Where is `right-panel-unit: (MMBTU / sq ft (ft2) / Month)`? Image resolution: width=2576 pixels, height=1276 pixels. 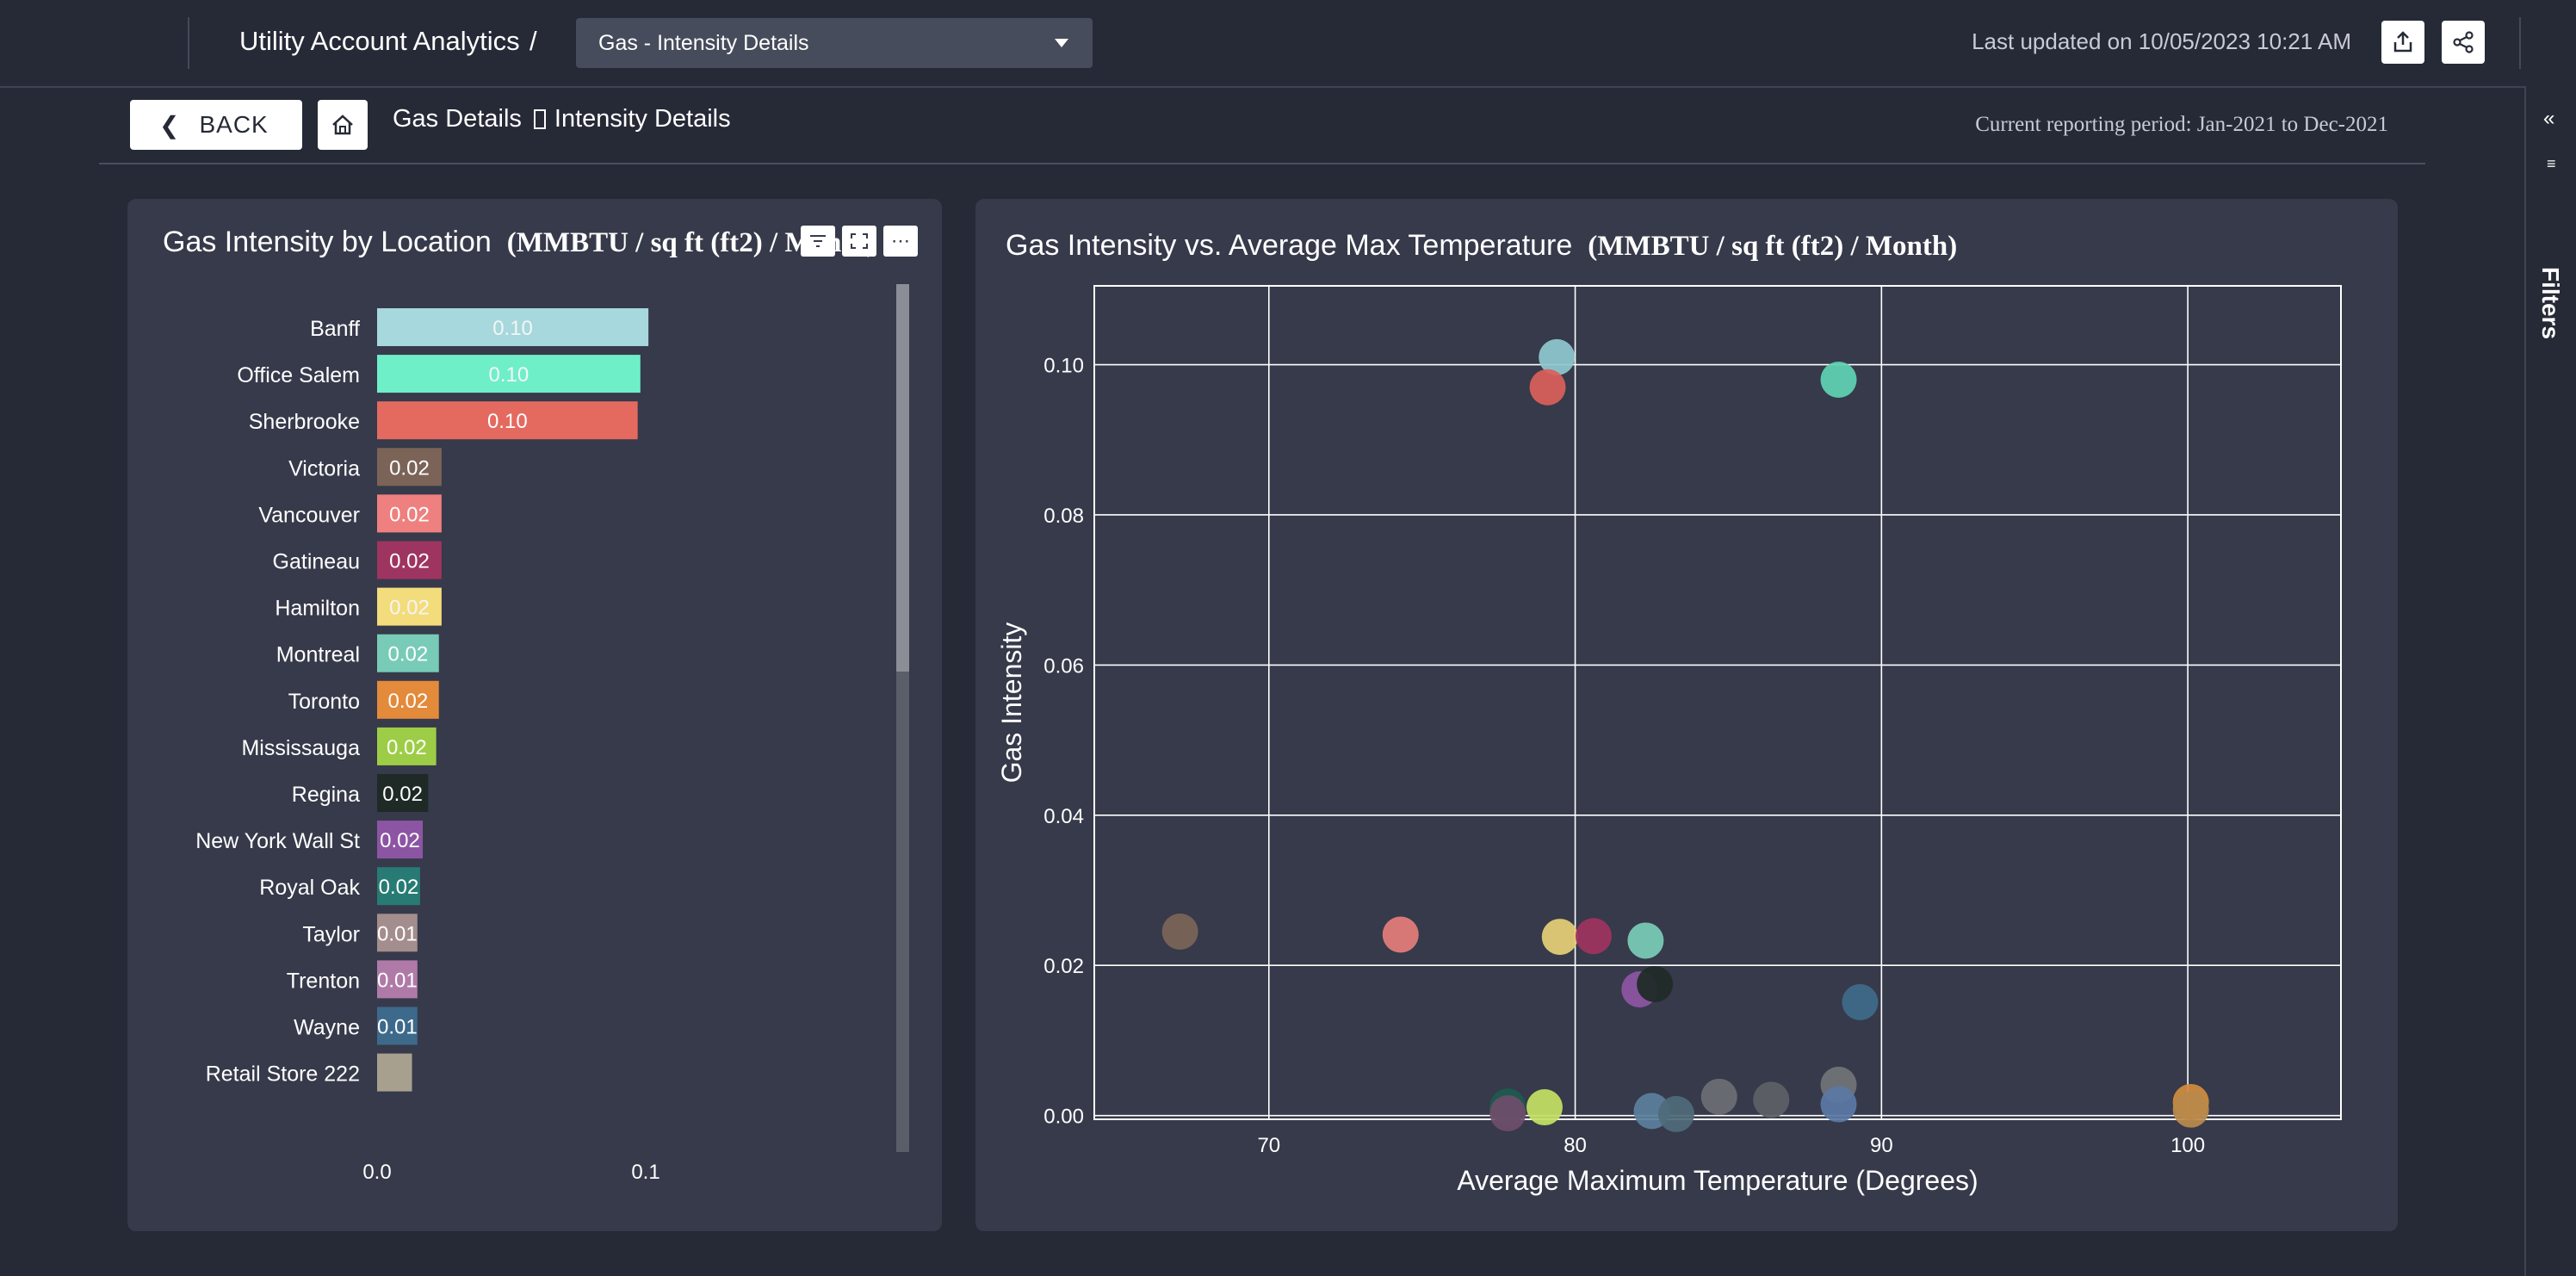 right-panel-unit: (MMBTU / sq ft (ft2) / Month) is located at coordinates (1773, 247).